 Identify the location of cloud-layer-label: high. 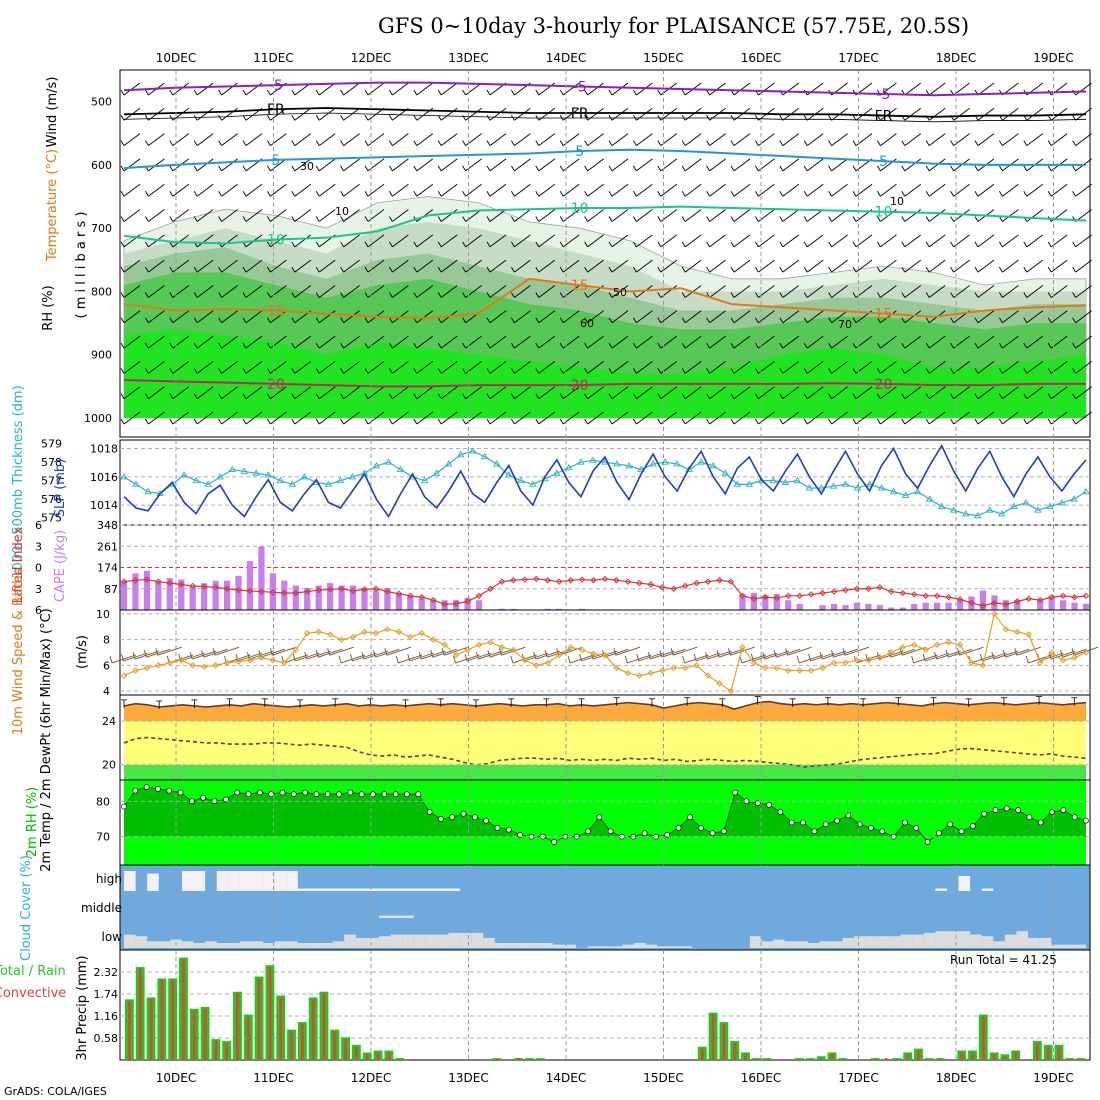
(109, 879).